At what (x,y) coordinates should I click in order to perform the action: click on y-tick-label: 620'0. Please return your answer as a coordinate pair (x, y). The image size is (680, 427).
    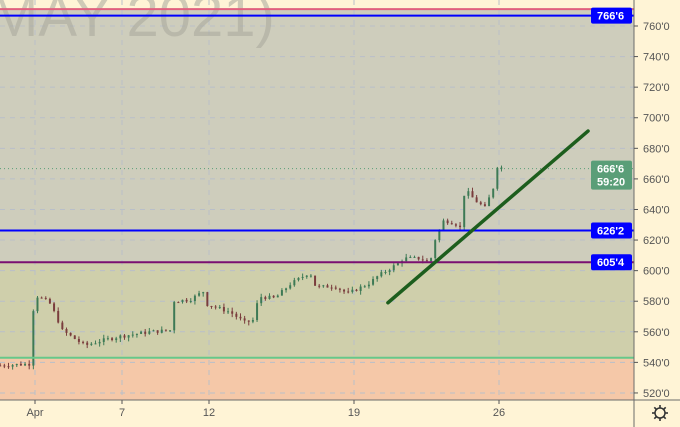
    Looking at the image, I should click on (656, 241).